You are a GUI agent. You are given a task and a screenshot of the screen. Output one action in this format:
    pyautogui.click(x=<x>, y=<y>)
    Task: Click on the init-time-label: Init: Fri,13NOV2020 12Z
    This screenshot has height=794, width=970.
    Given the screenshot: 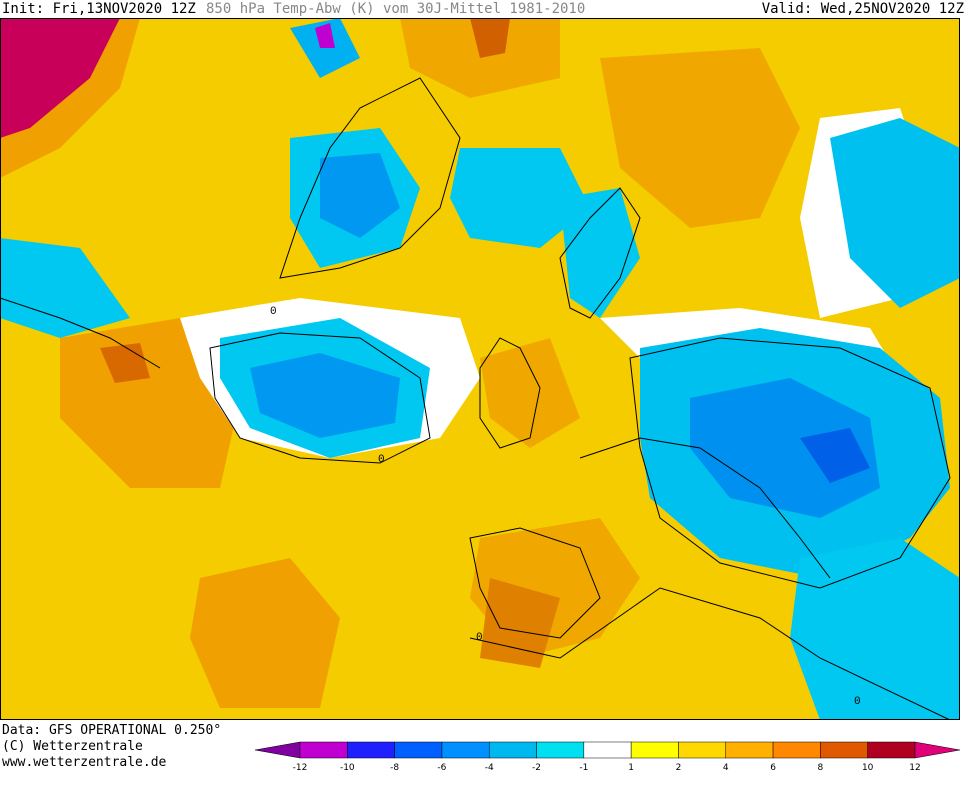 What is the action you would take?
    pyautogui.click(x=99, y=9)
    